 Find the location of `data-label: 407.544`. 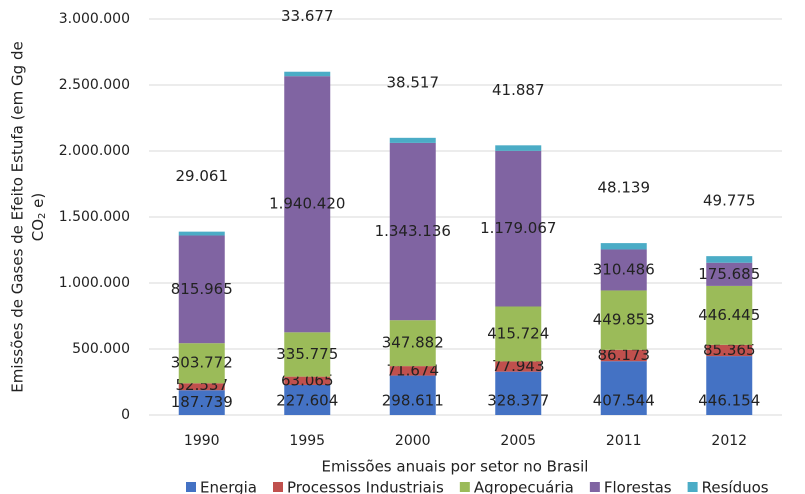

data-label: 407.544 is located at coordinates (624, 401).